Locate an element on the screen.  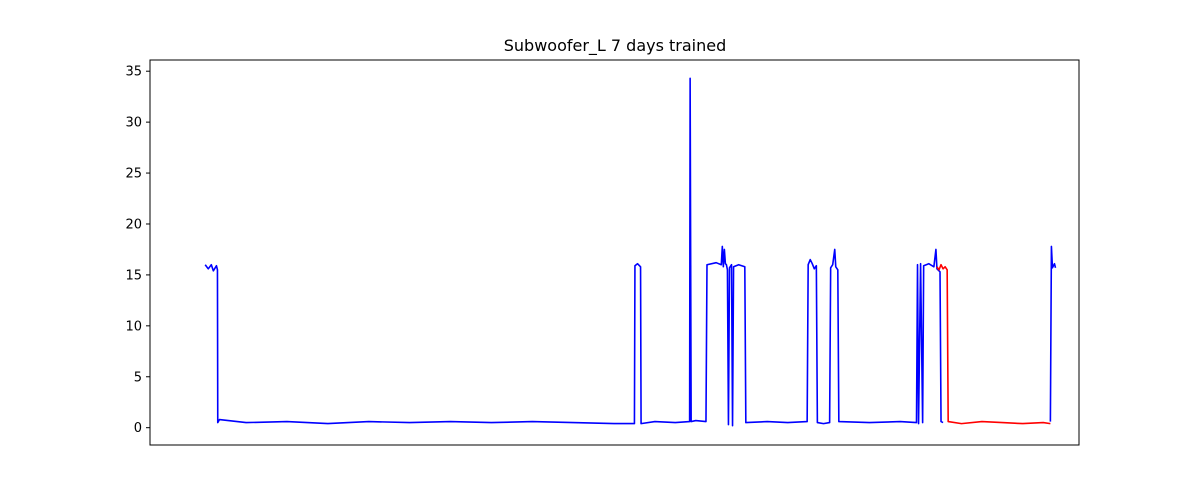
y-tick-label: 25 is located at coordinates (133, 174).